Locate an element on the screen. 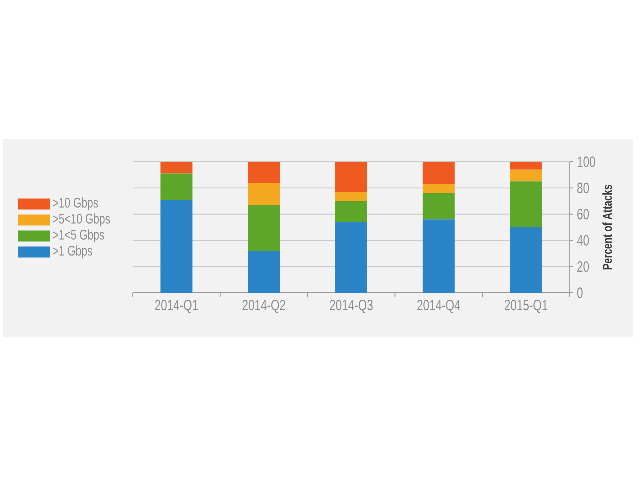  x-tick-label: 2014-Q1 is located at coordinates (176, 307).